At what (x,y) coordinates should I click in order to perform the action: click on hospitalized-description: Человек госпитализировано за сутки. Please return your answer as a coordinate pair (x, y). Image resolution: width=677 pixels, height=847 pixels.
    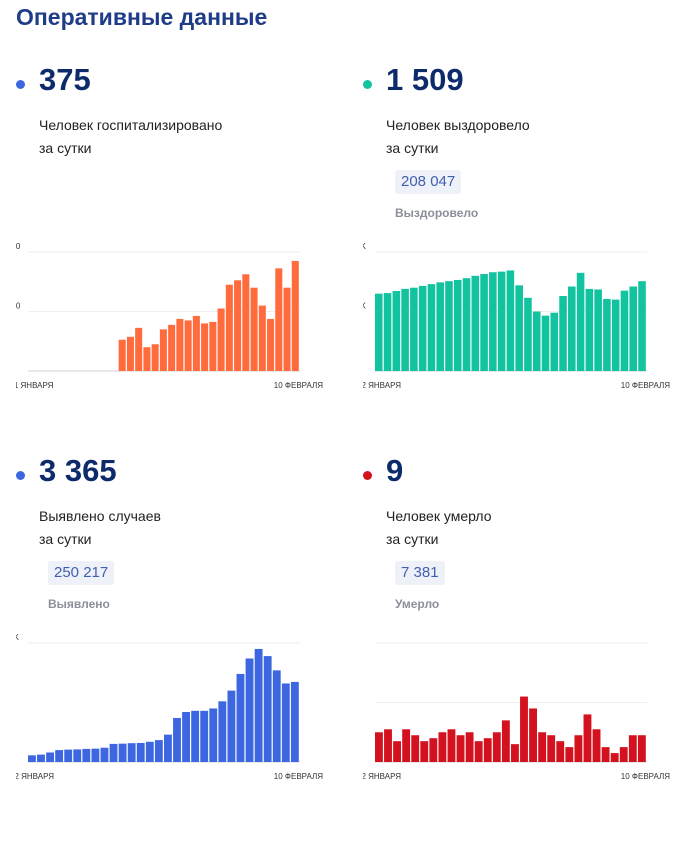
    Looking at the image, I should click on (169, 137).